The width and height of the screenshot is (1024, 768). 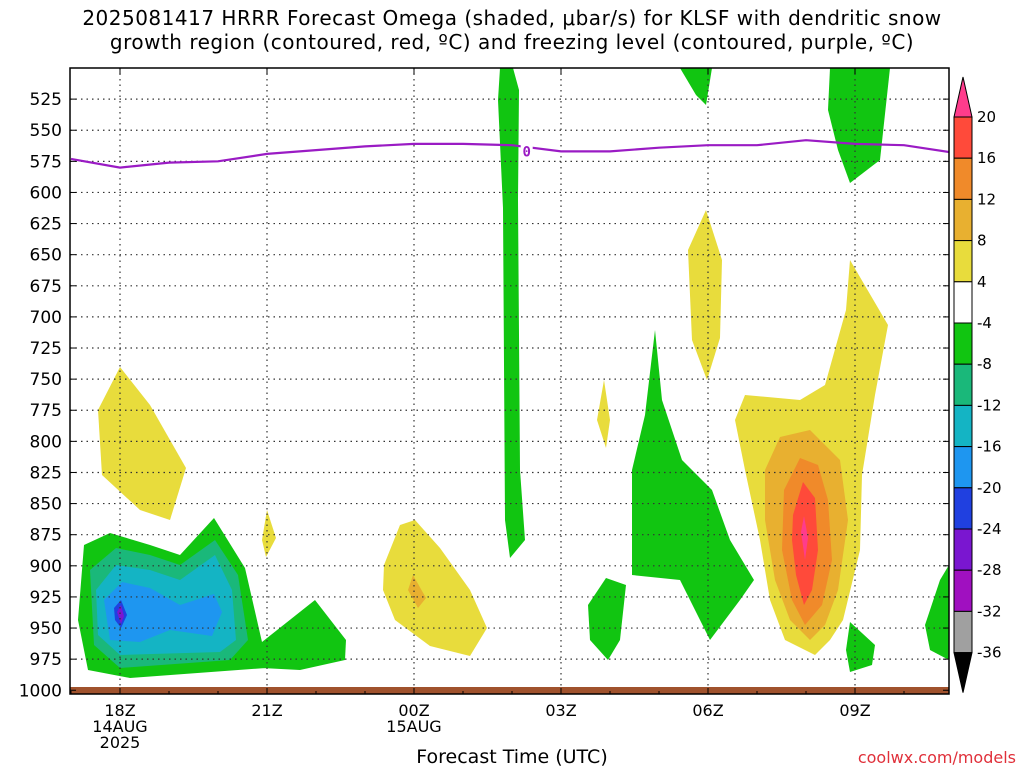 I want to click on colorbar-swatch-bottom, so click(x=963, y=672).